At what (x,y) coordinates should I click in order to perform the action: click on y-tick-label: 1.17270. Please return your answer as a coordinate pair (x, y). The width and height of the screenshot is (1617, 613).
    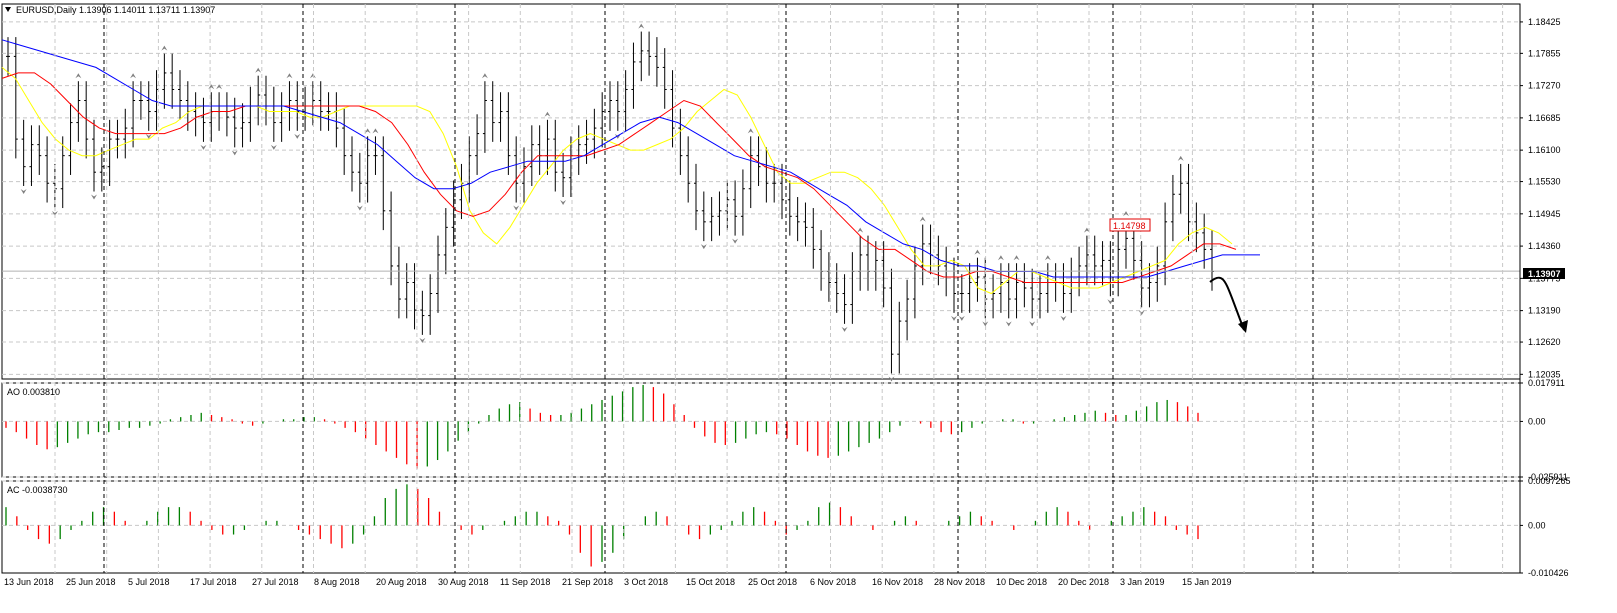
    Looking at the image, I should click on (1544, 86).